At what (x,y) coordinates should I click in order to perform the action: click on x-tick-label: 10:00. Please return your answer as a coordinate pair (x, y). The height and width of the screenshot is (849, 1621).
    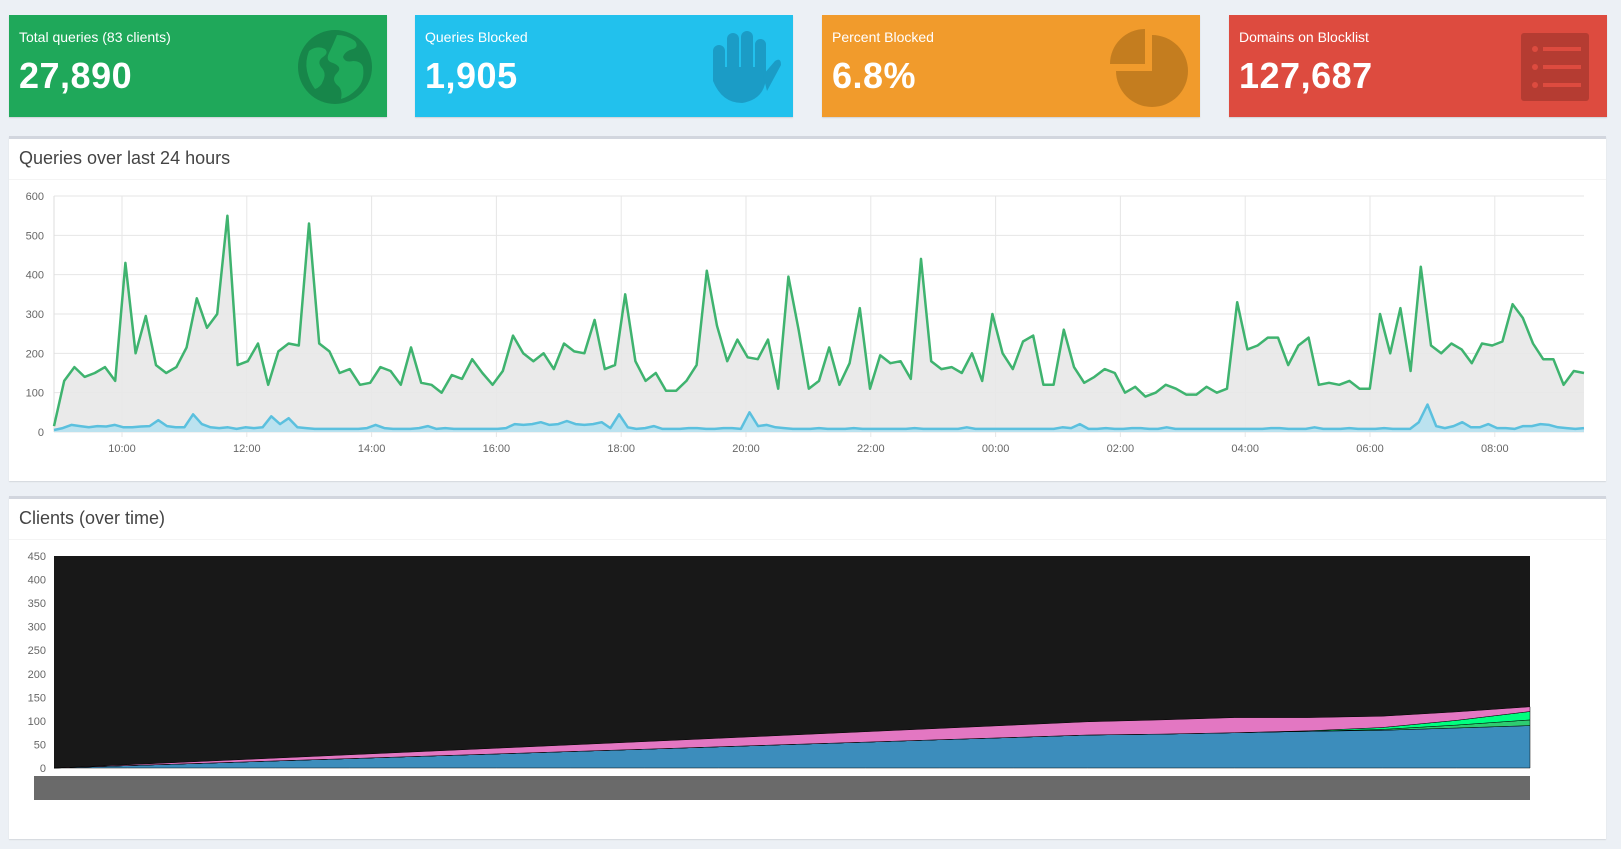
    Looking at the image, I should click on (122, 449).